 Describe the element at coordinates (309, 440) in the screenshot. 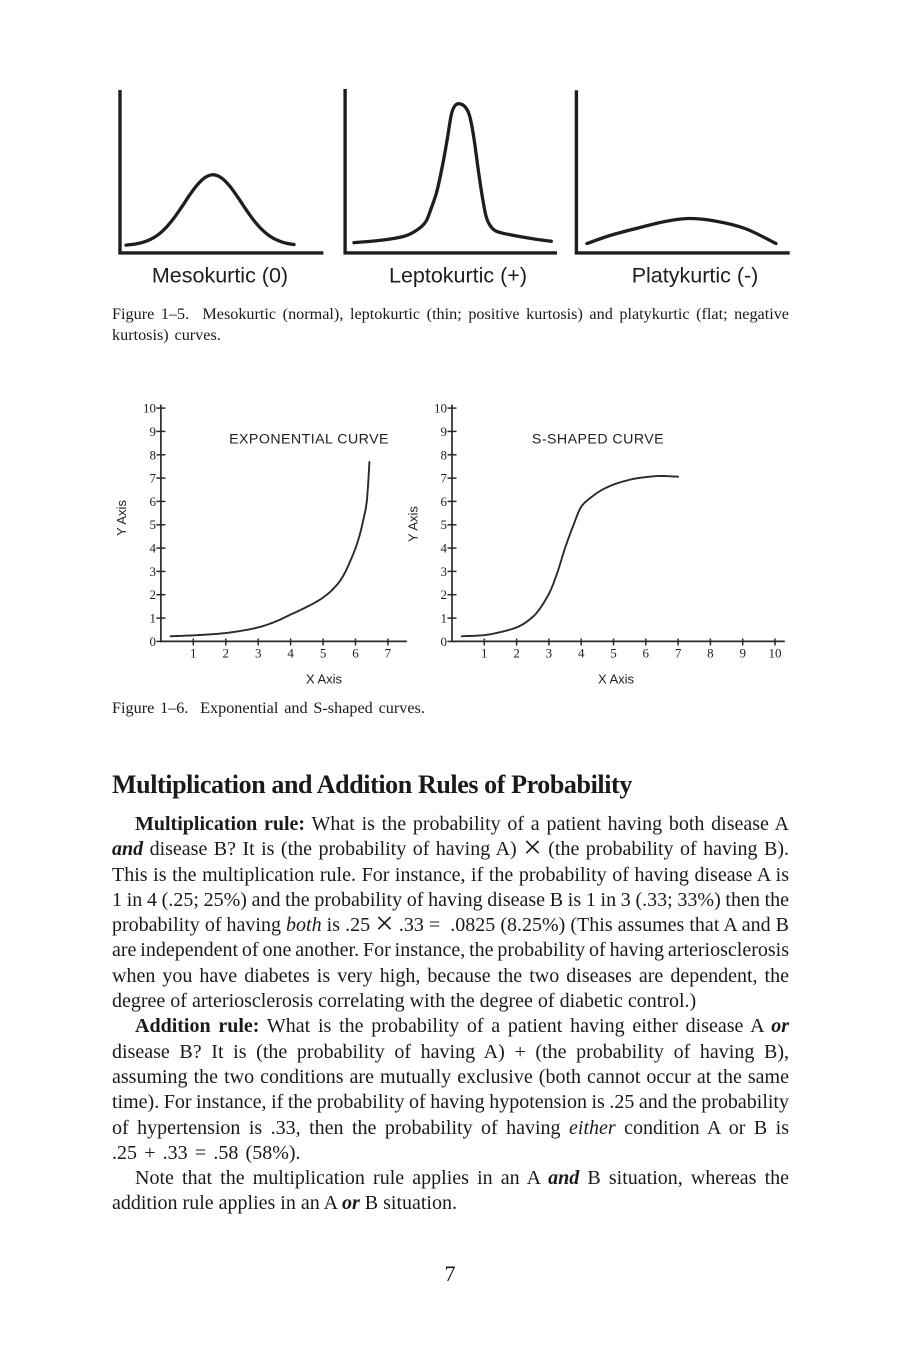

I see `svg-text: EXPONENTIAL CURVE` at that location.